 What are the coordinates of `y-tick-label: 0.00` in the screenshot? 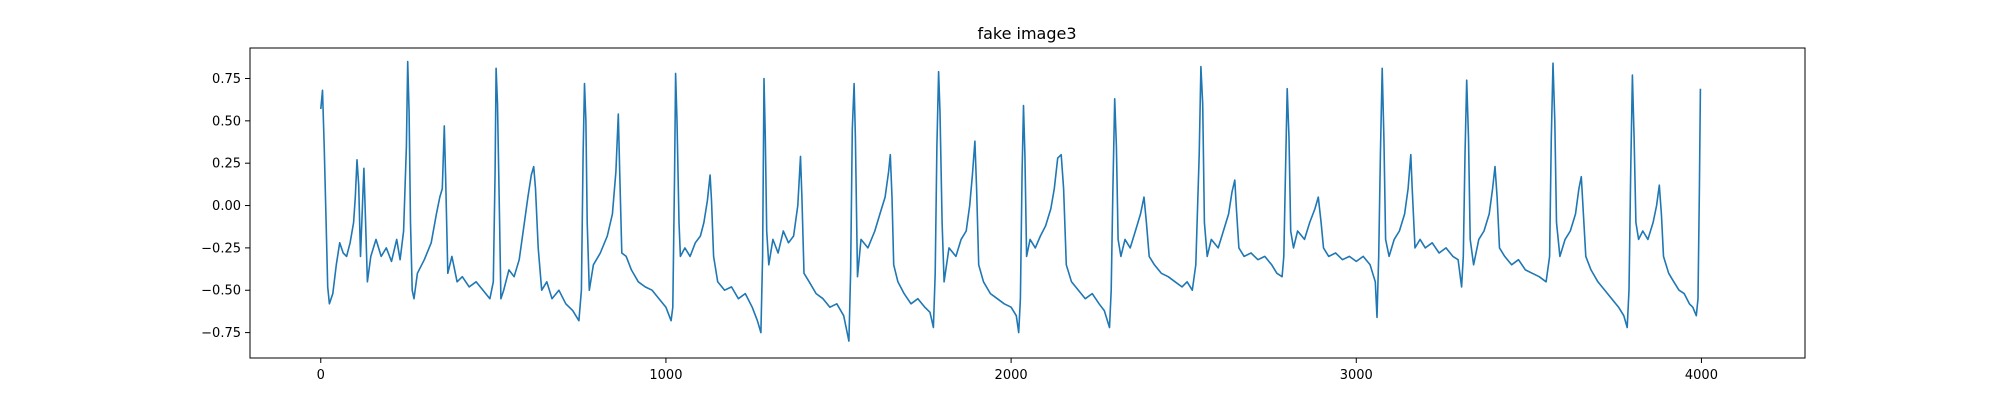 It's located at (226, 206).